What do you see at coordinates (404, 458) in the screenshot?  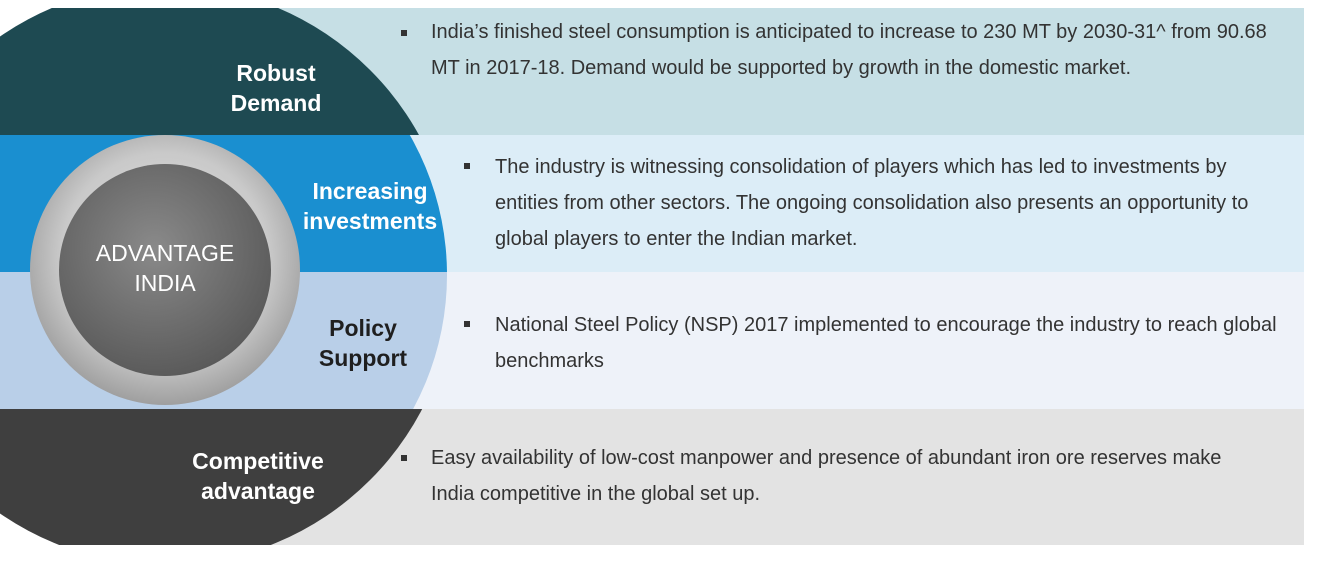 I see `row-4-bullet` at bounding box center [404, 458].